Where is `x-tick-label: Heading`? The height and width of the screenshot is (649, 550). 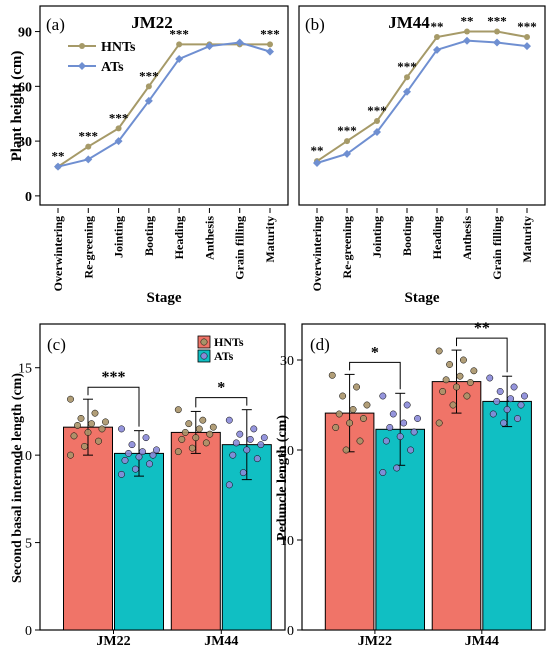
x-tick-label: Heading is located at coordinates (437, 237).